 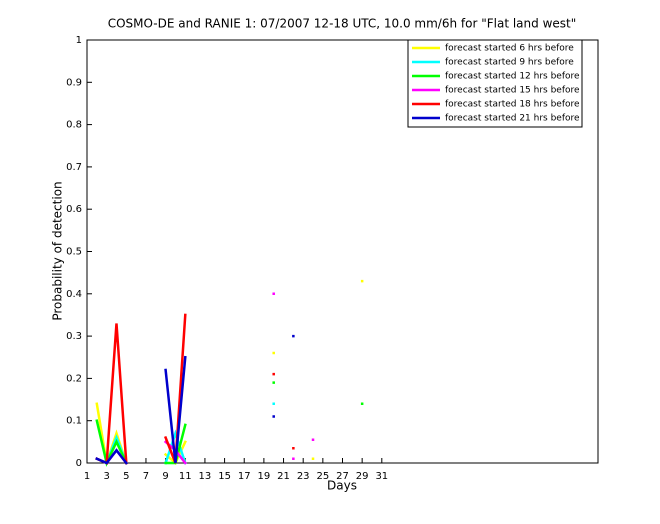 I want to click on x-tick-label: 9, so click(x=165, y=476).